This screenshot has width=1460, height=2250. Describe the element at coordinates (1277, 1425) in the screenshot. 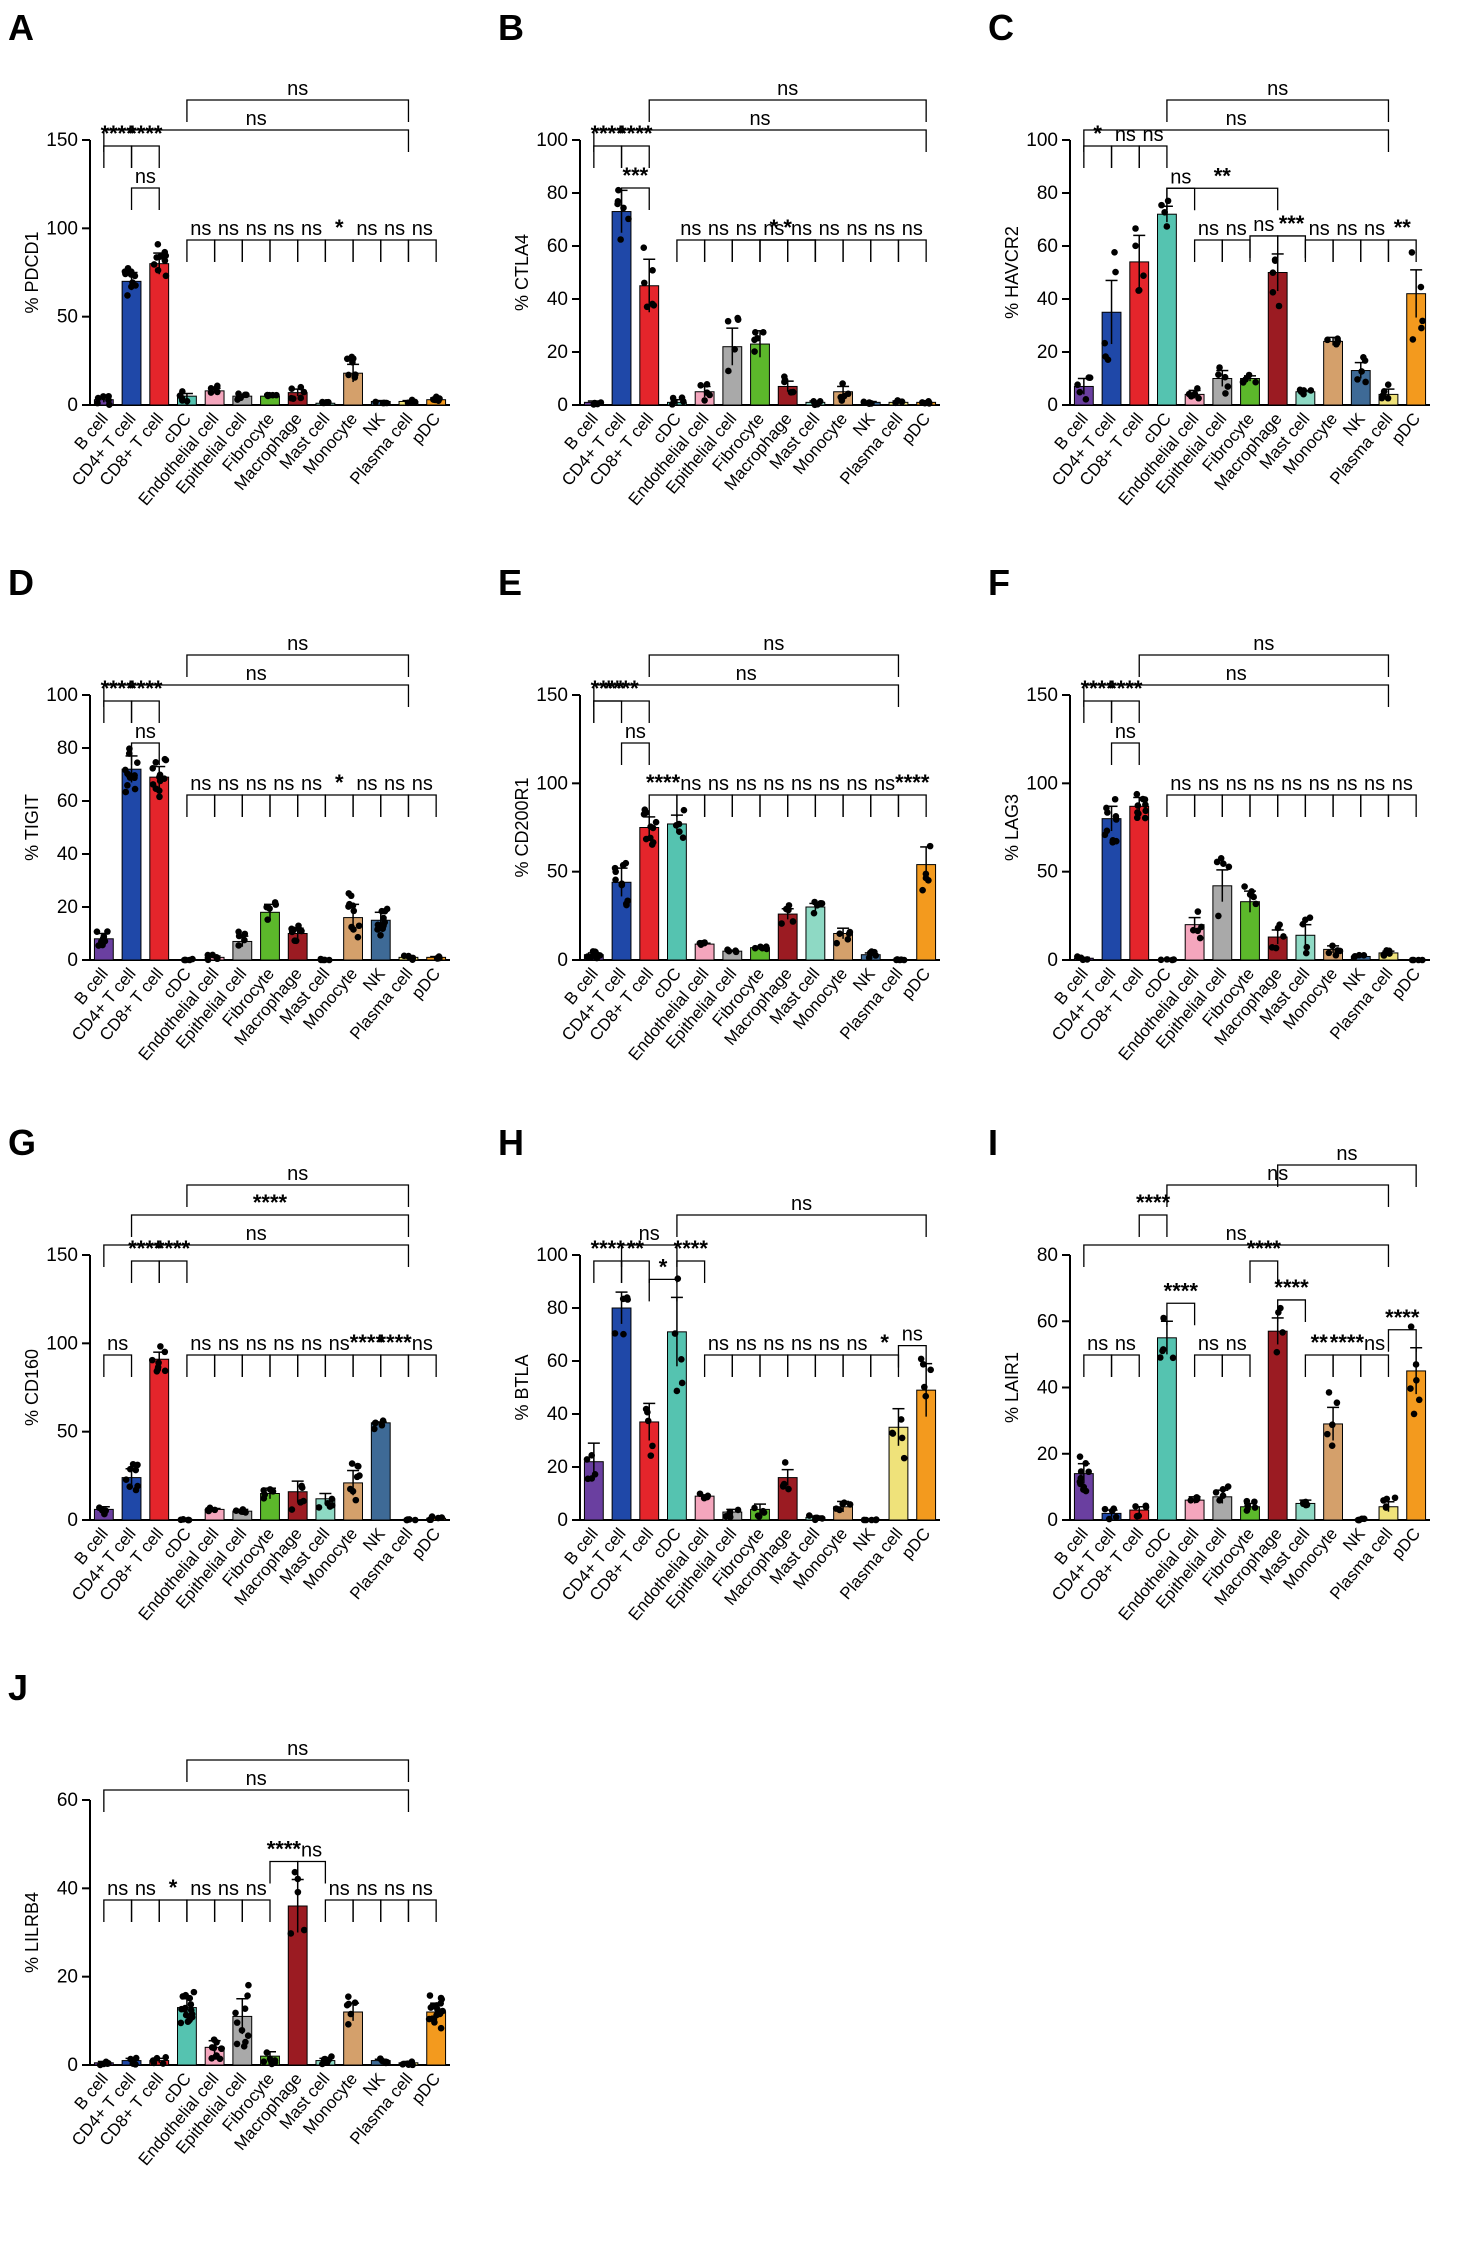

I see `bar-macrophage` at that location.